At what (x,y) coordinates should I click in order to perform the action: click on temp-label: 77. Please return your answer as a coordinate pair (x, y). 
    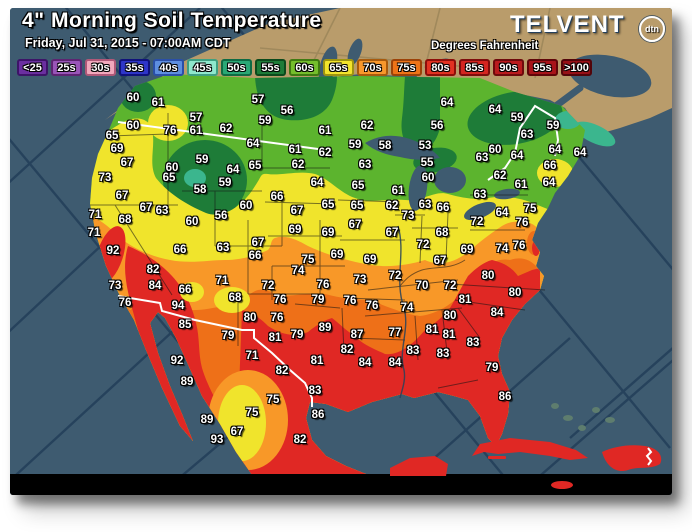
    Looking at the image, I should click on (395, 333).